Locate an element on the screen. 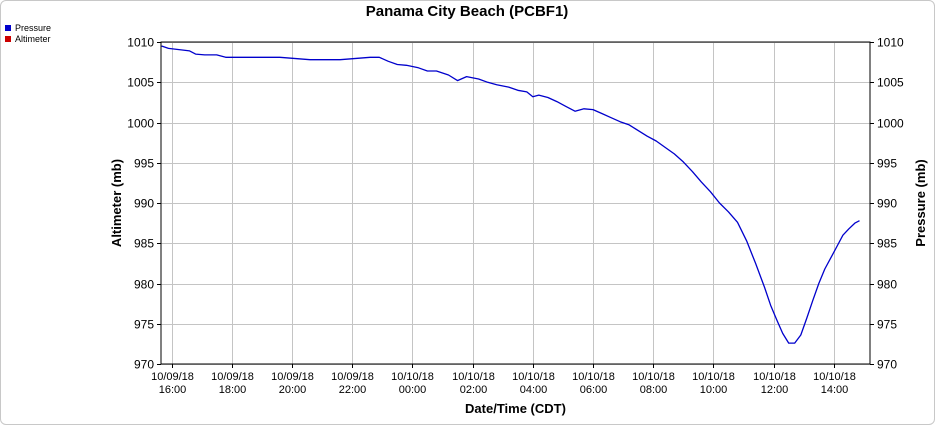 The image size is (935, 425). x-tick-label-time: 08:00 is located at coordinates (654, 390).